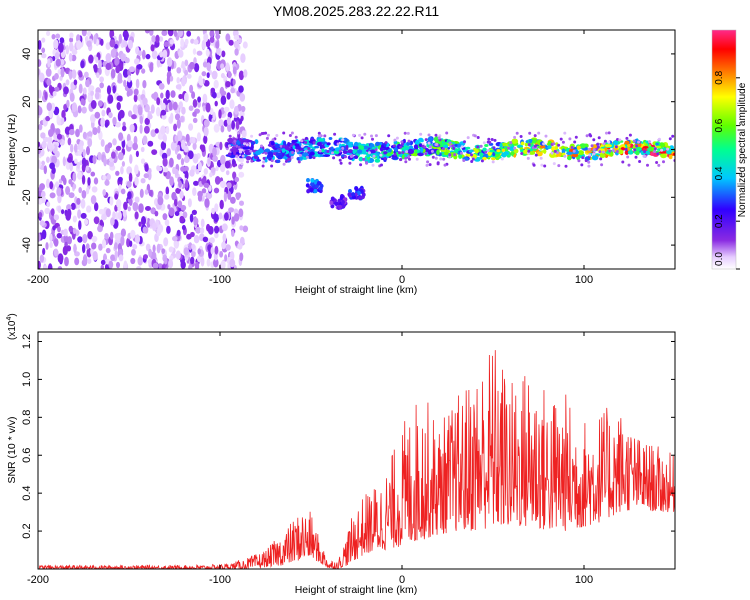  I want to click on colorbar-ticks: 0.0 0.2 0.4 0.6 0.8, so click(727, 170).